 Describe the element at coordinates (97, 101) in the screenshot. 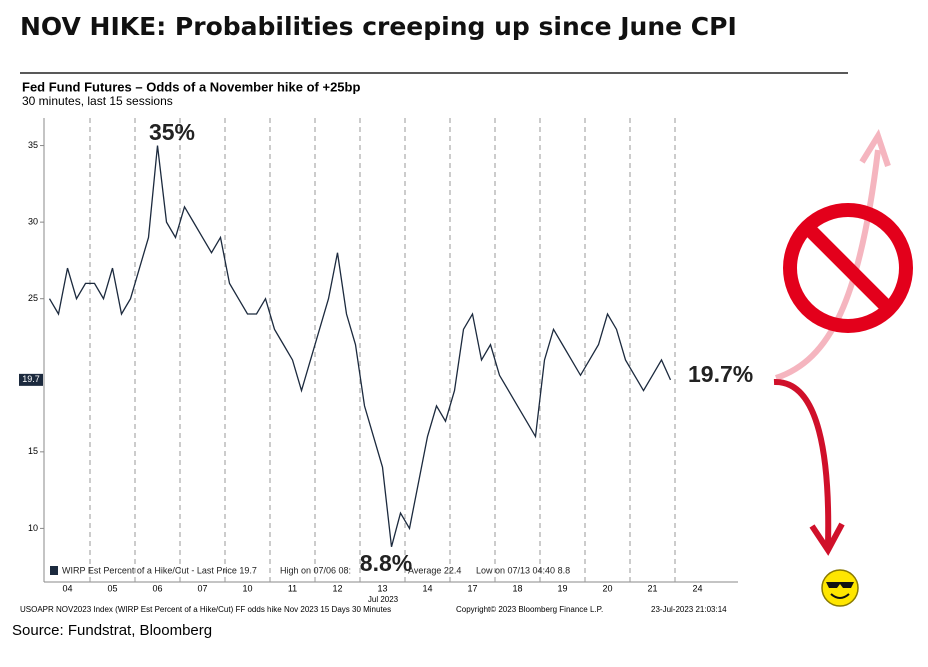

I see `chart-subtitle: 30 minutes, last 15 sessions` at that location.